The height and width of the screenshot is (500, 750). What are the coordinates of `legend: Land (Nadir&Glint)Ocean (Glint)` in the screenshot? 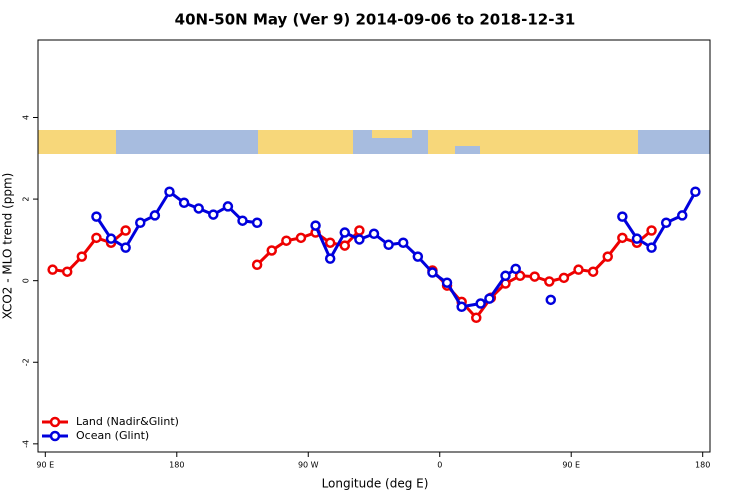 It's located at (110, 428).